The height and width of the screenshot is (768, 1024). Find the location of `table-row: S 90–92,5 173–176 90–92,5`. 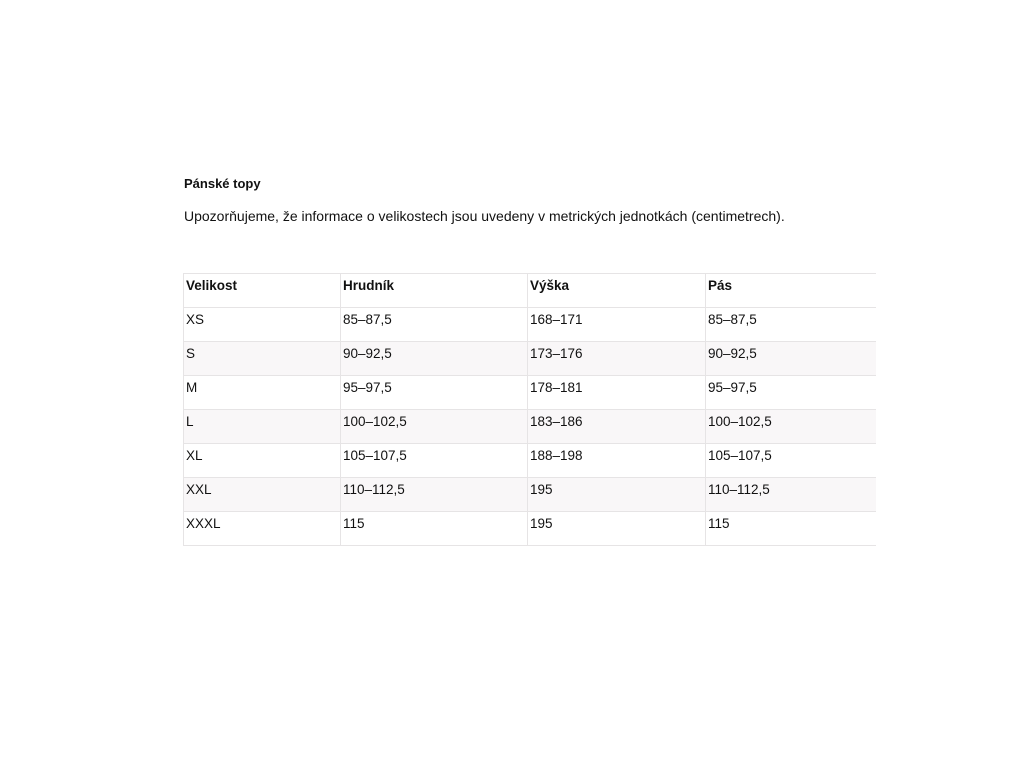

table-row: S 90–92,5 173–176 90–92,5 is located at coordinates (529, 358).